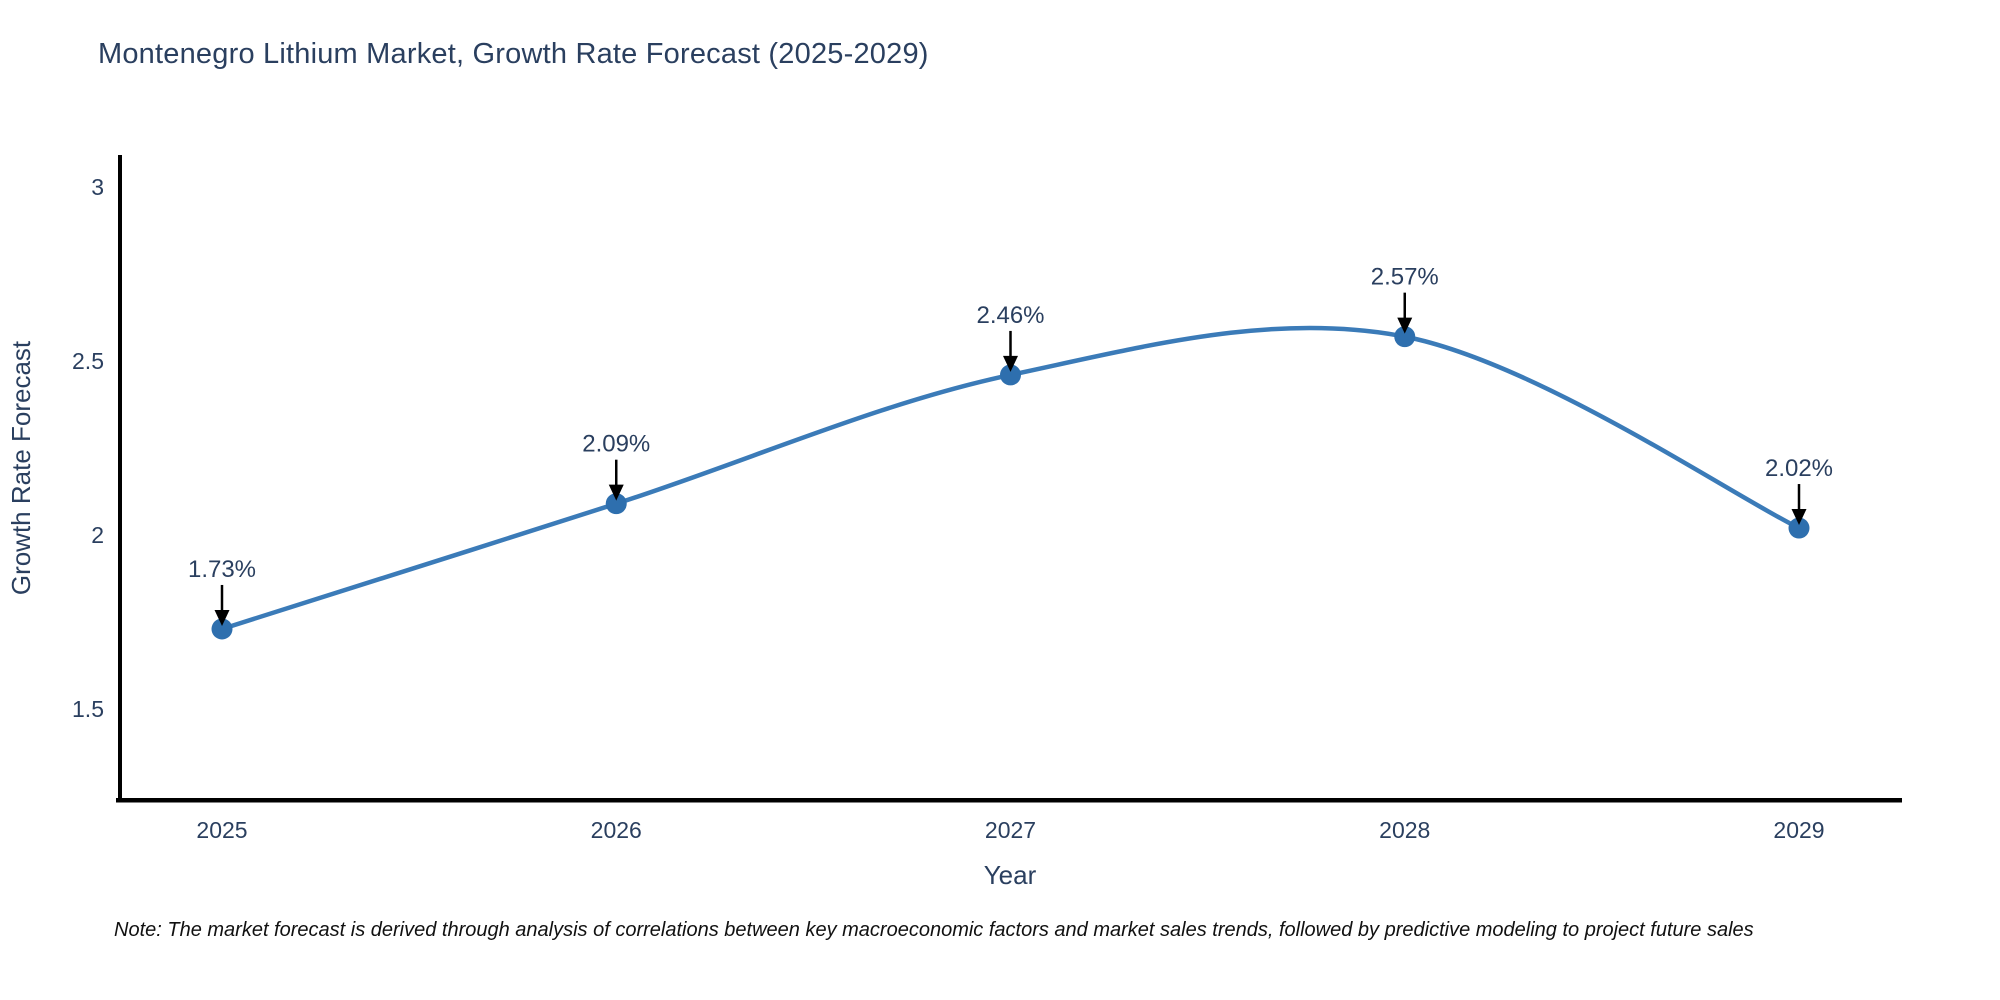  Describe the element at coordinates (1010, 830) in the screenshot. I see `x-tick-label: 2027` at that location.